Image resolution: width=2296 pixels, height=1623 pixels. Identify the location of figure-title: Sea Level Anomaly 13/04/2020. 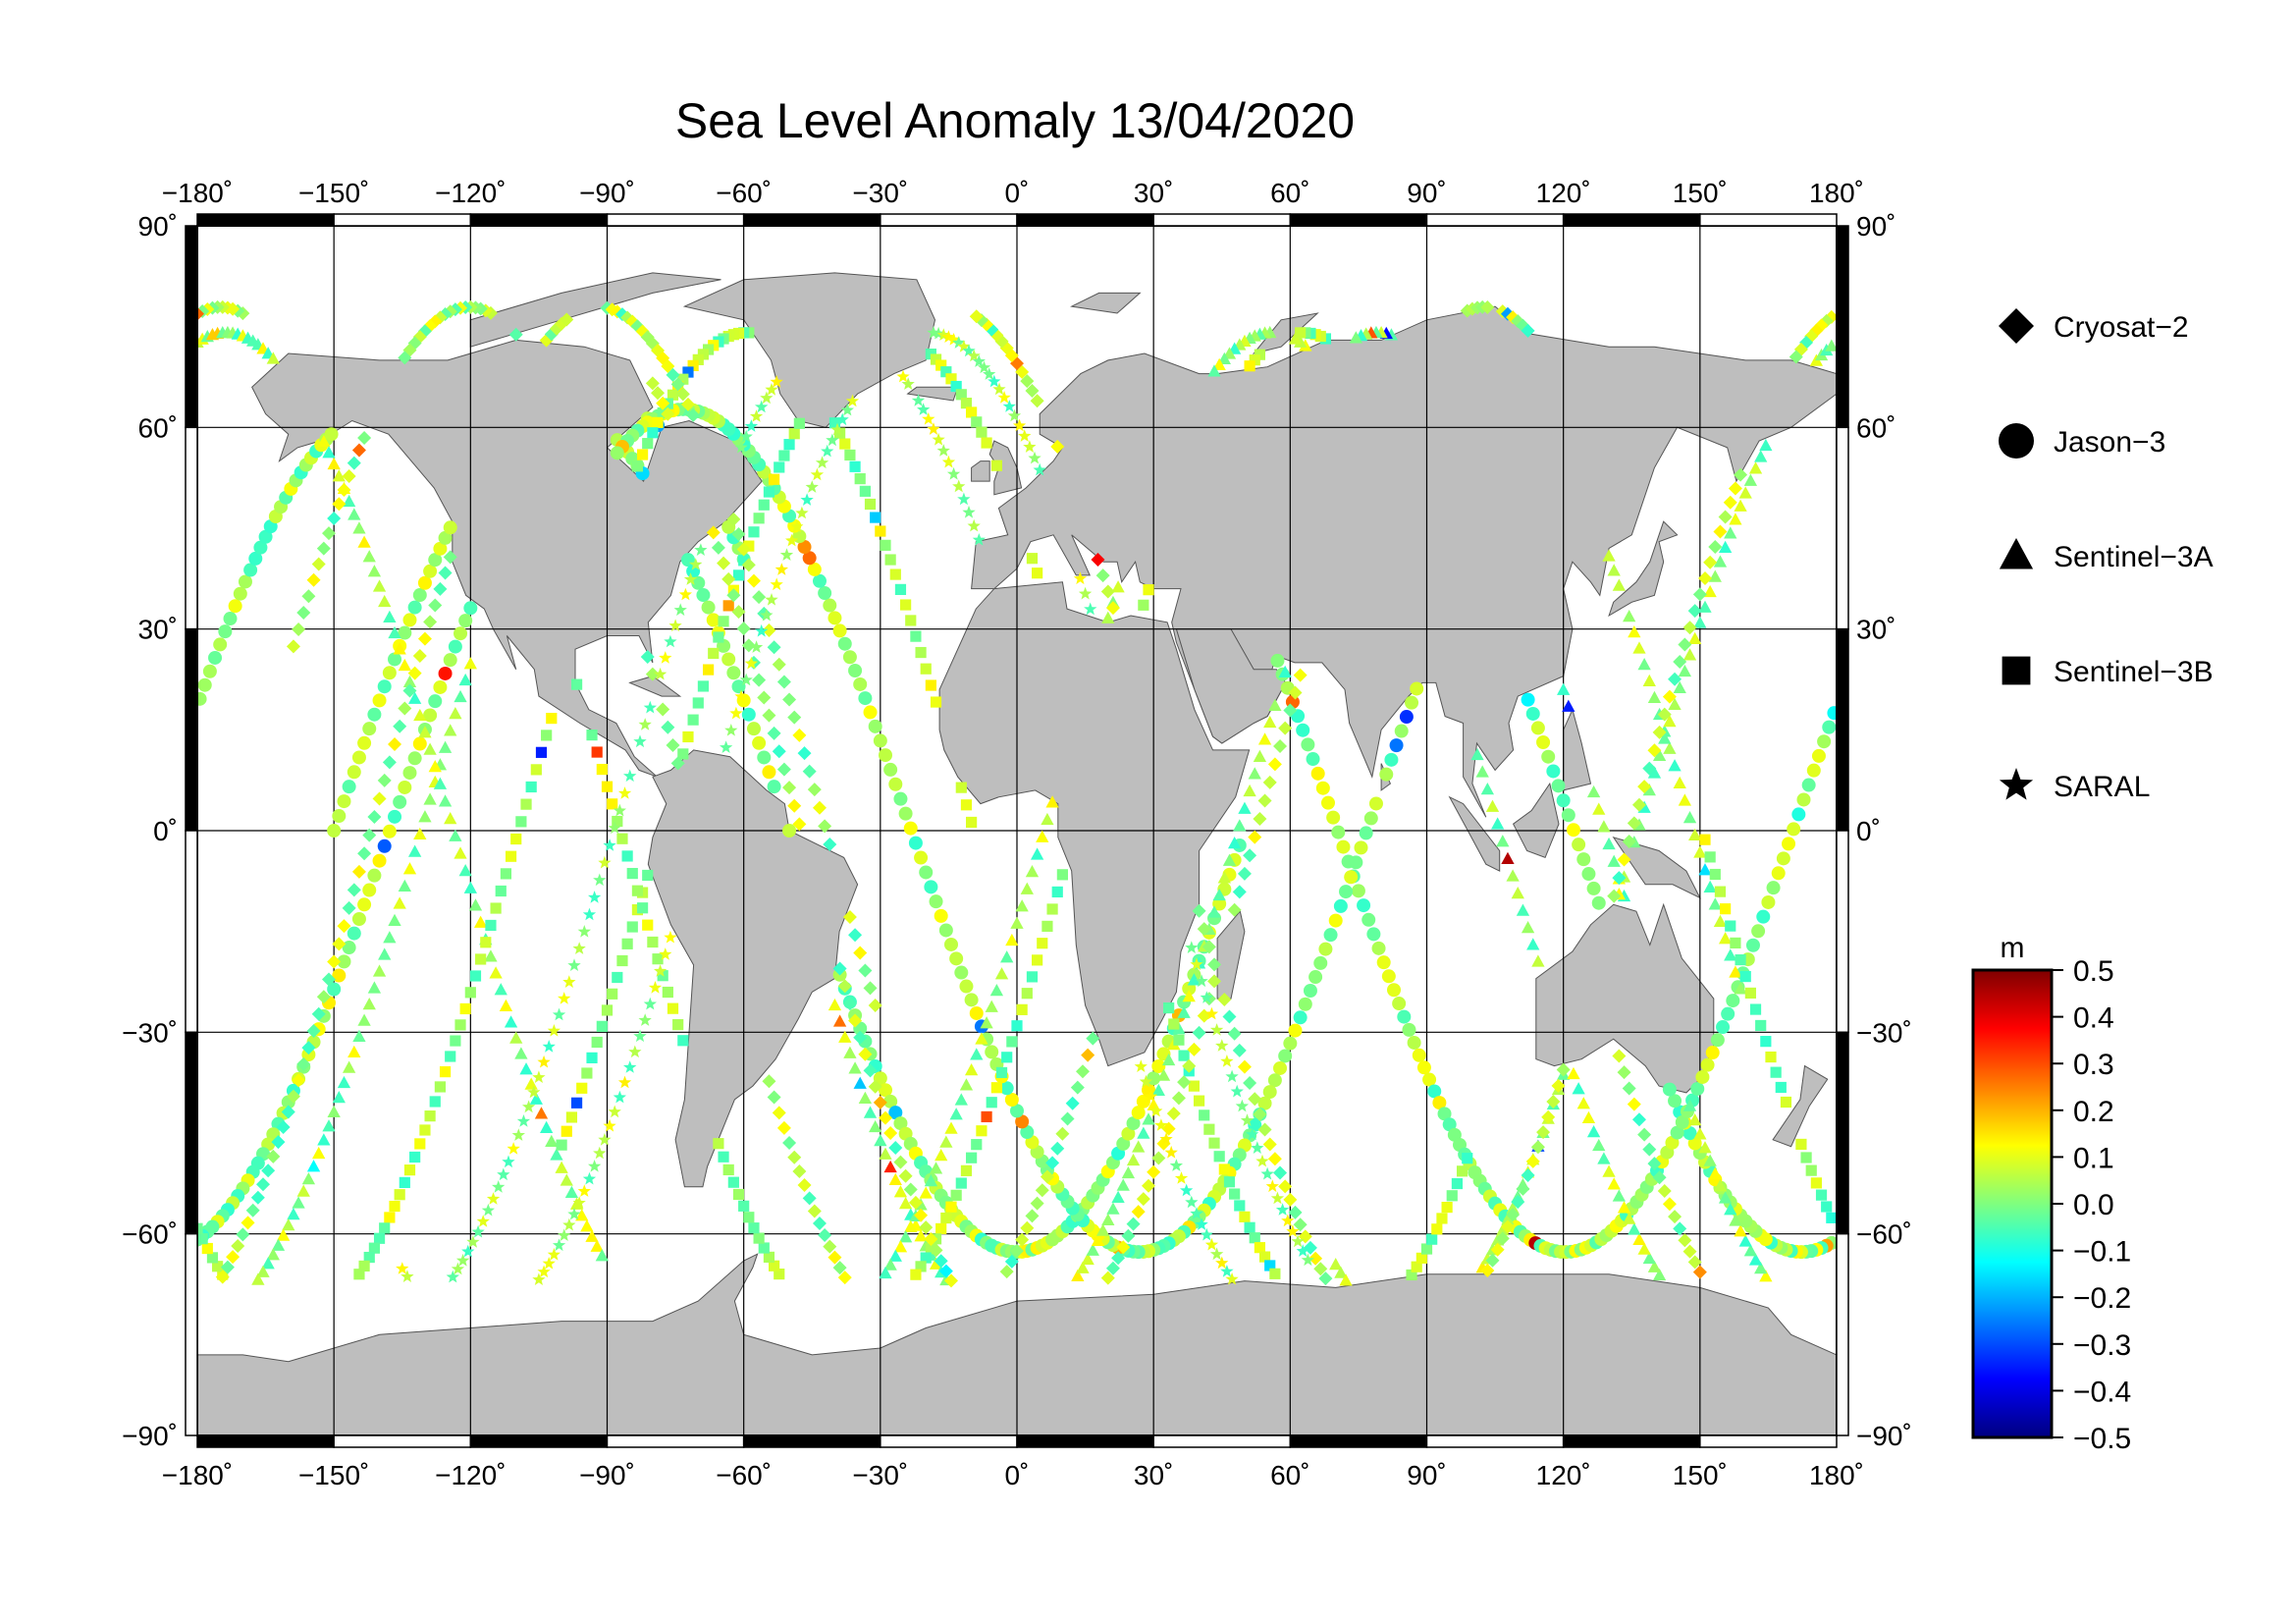
(1015, 120).